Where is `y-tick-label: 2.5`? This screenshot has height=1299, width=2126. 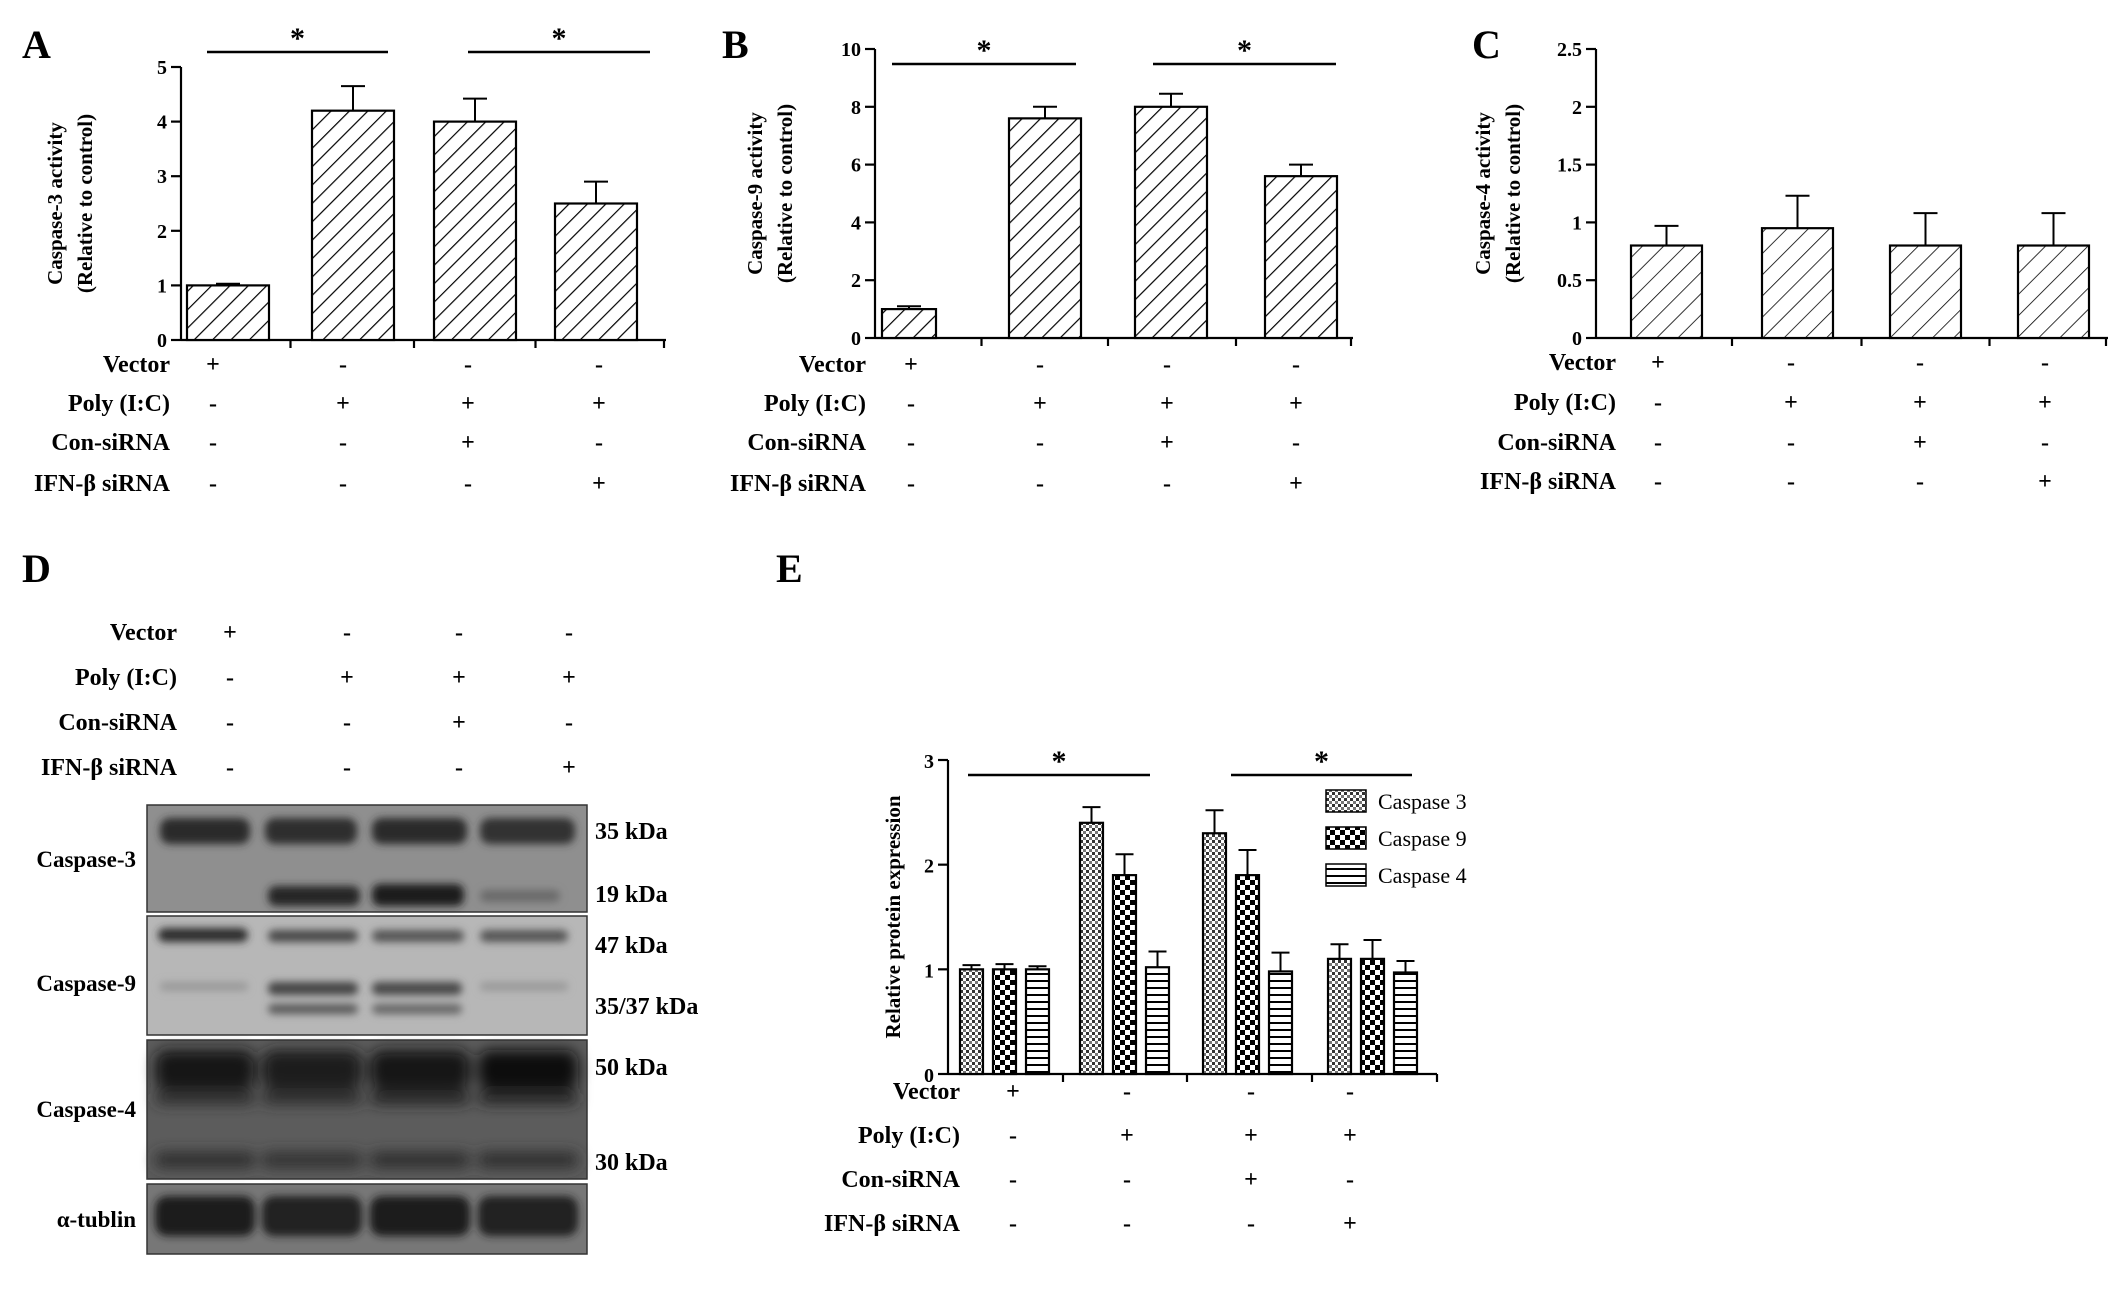 y-tick-label: 2.5 is located at coordinates (1569, 50).